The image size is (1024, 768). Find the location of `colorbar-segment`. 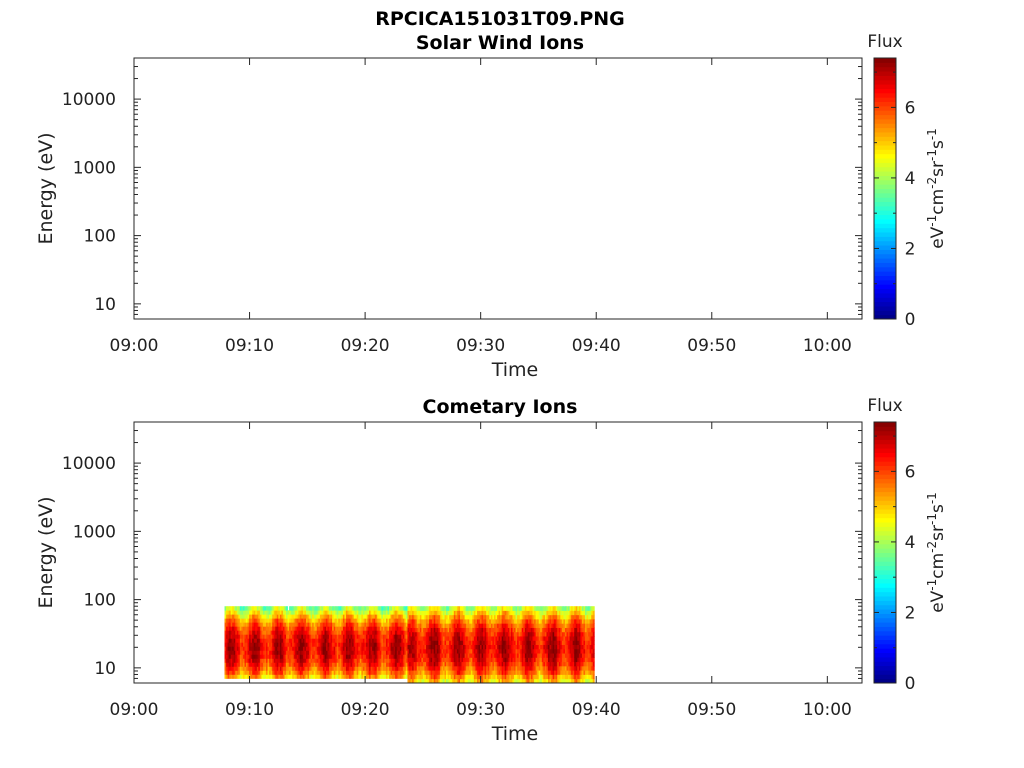

colorbar-segment is located at coordinates (885, 243).